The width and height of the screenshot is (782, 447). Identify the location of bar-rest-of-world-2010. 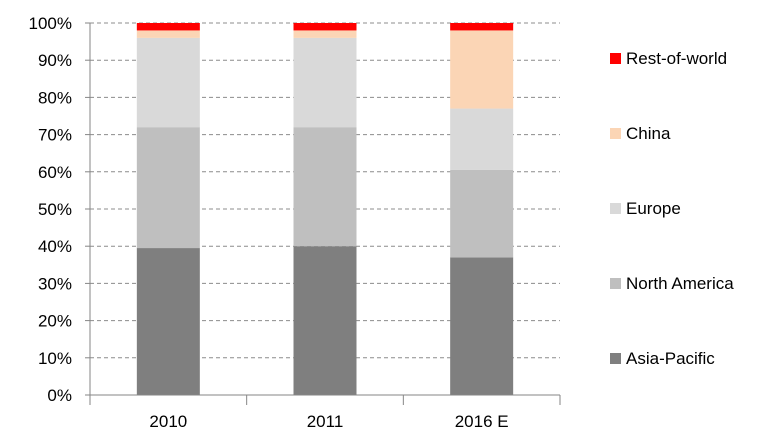
(168, 27).